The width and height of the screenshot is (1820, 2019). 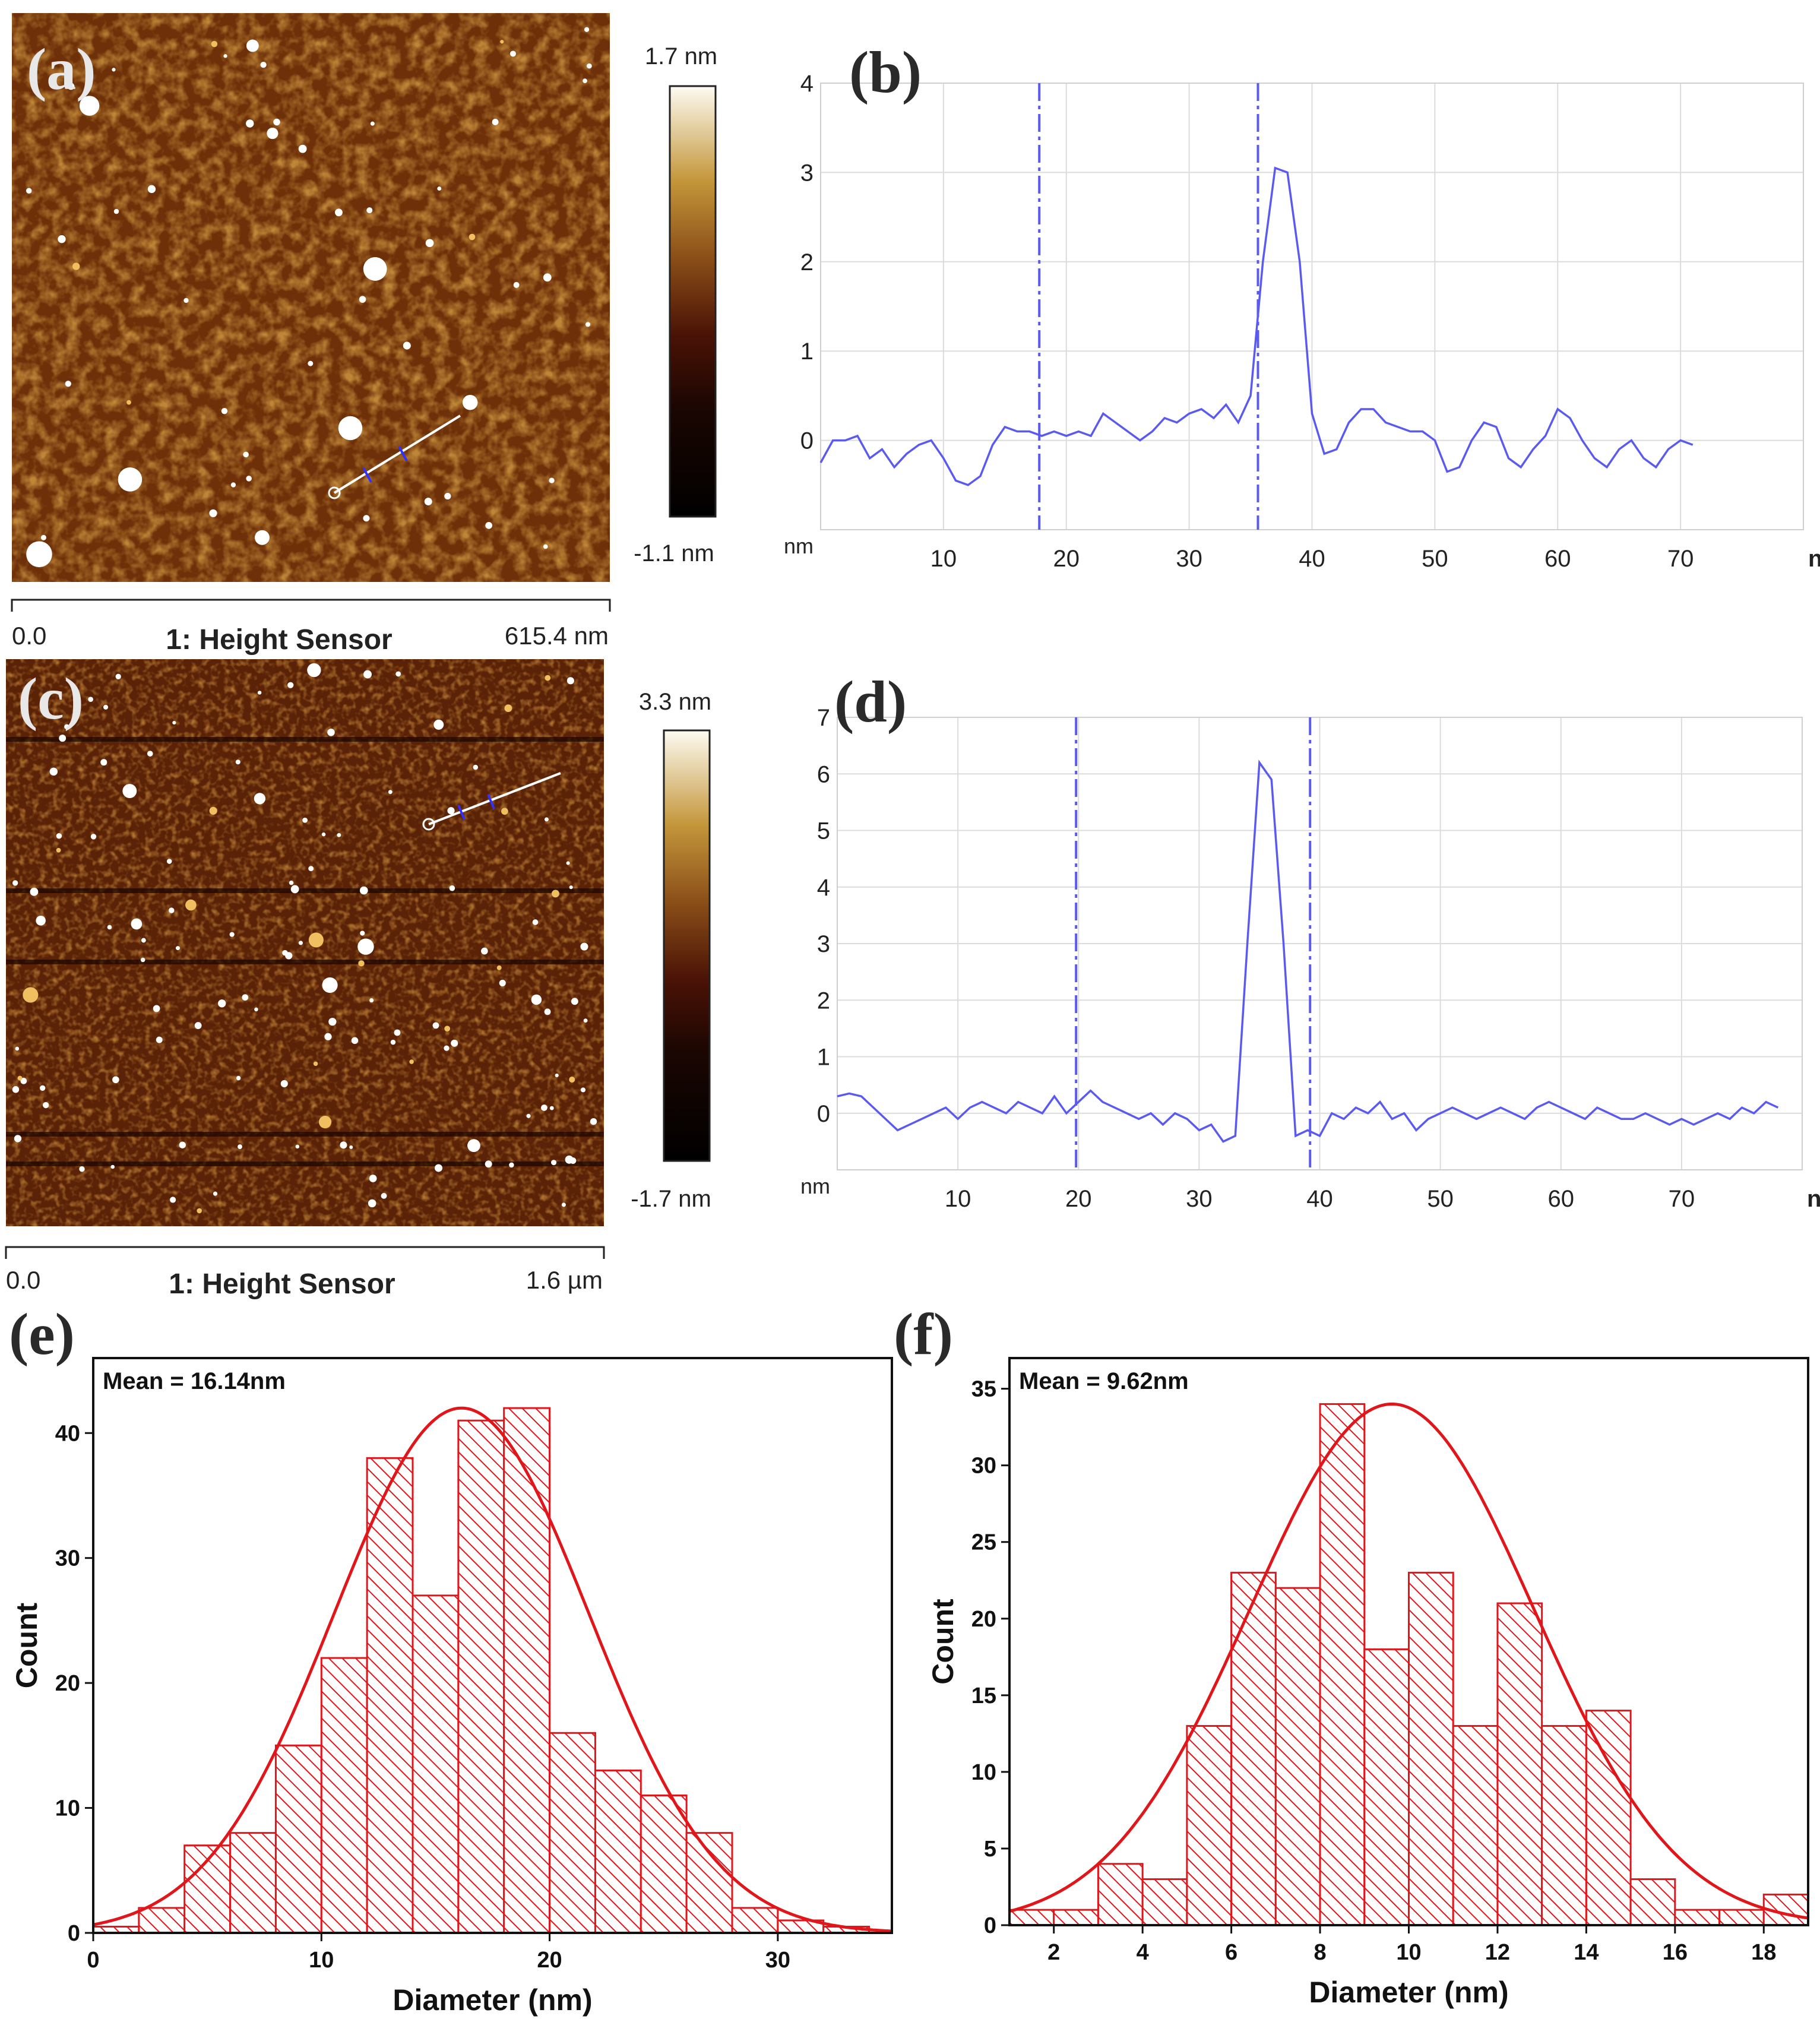 What do you see at coordinates (674, 553) in the screenshot?
I see `colorbar-min-a: -1.1 nm` at bounding box center [674, 553].